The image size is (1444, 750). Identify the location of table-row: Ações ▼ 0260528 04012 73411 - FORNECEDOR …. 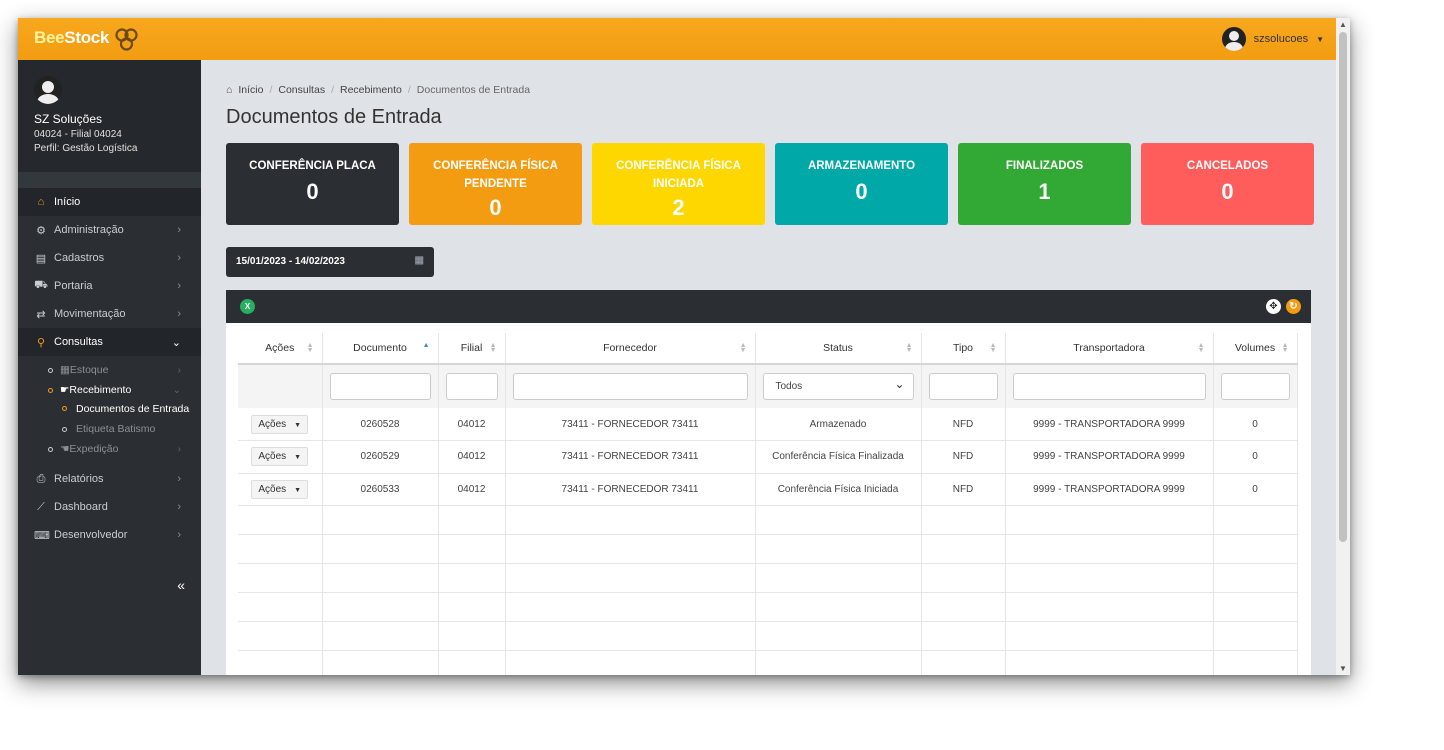
(768, 424).